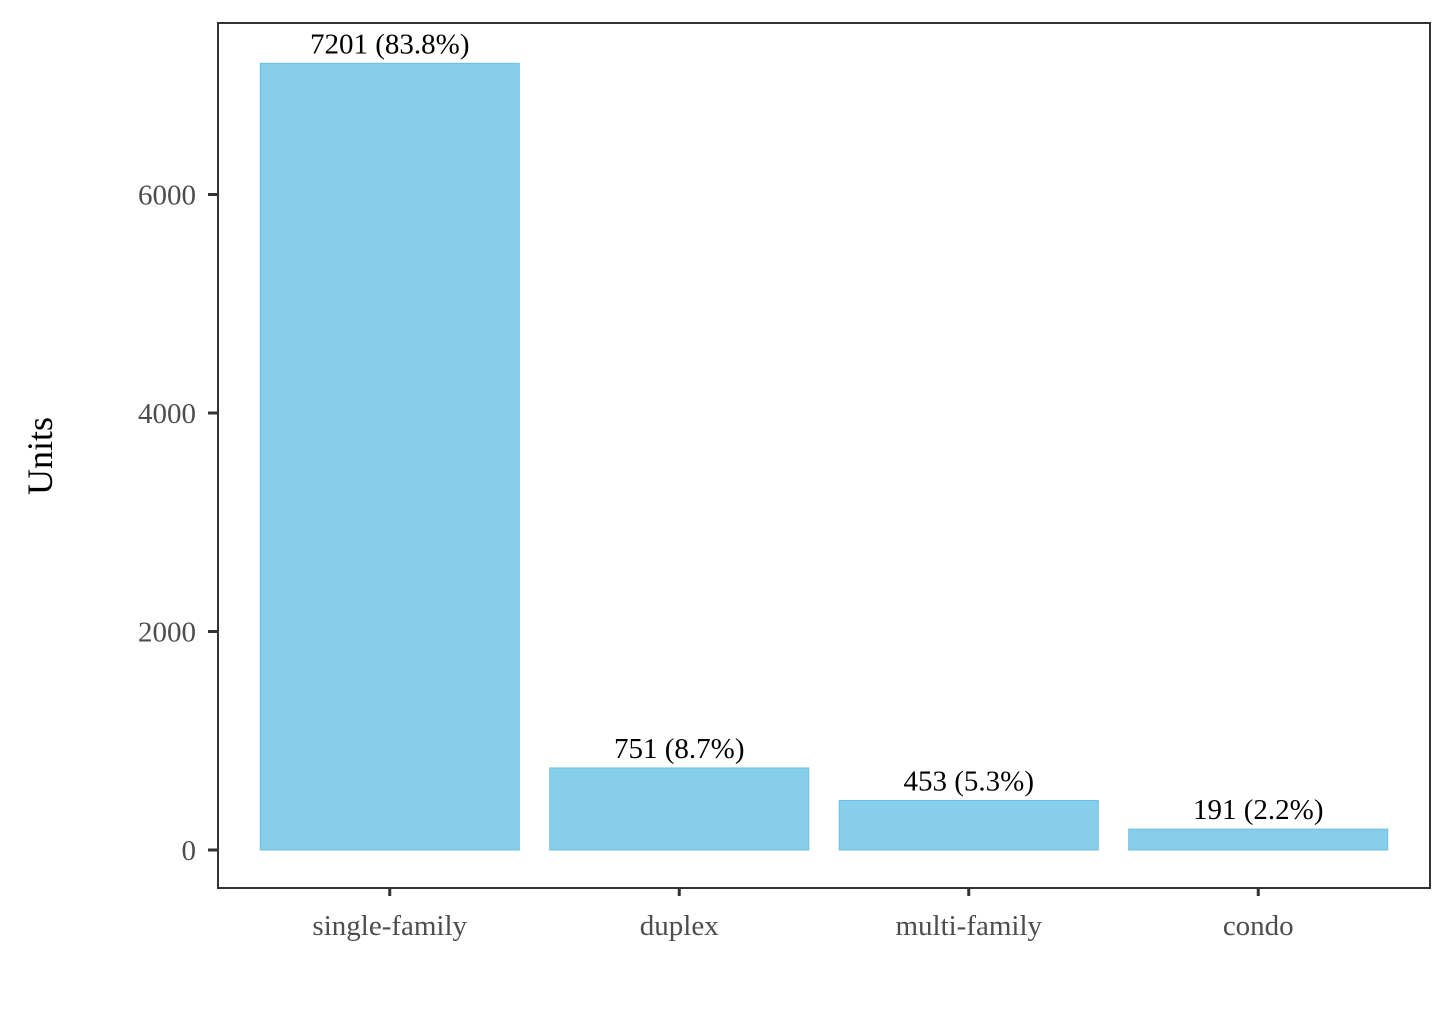 The width and height of the screenshot is (1456, 1024). I want to click on data-label-duplex: 751 (8.7%), so click(679, 749).